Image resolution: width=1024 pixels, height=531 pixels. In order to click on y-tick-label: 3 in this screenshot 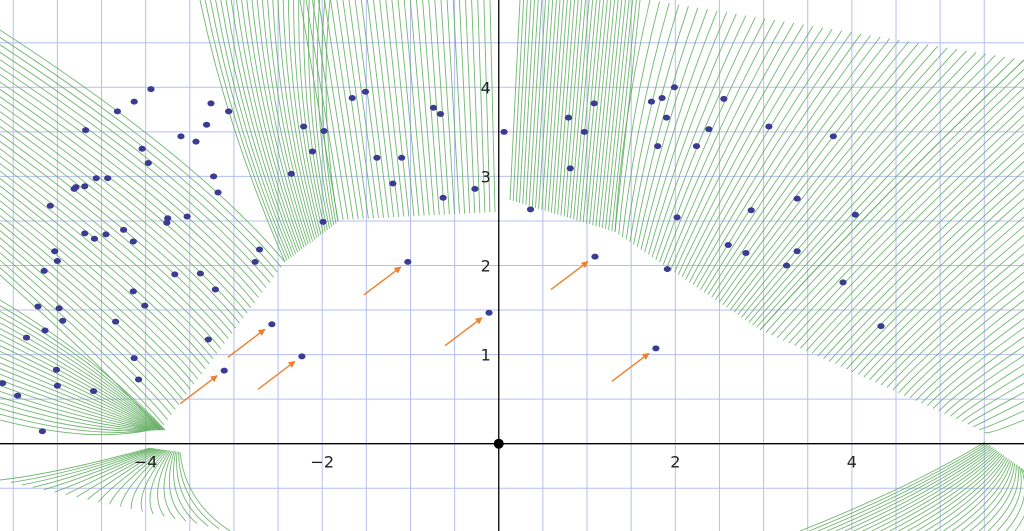, I will do `click(486, 176)`.